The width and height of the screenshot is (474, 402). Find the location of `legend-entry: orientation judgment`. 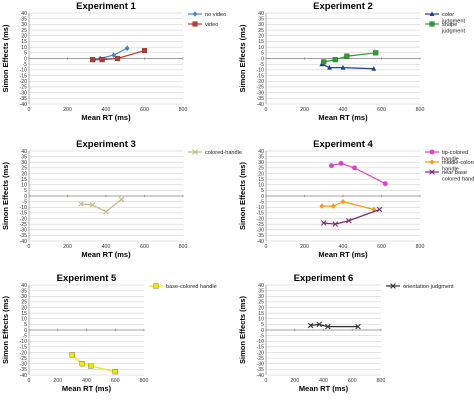

legend-entry: orientation judgment is located at coordinates (420, 286).